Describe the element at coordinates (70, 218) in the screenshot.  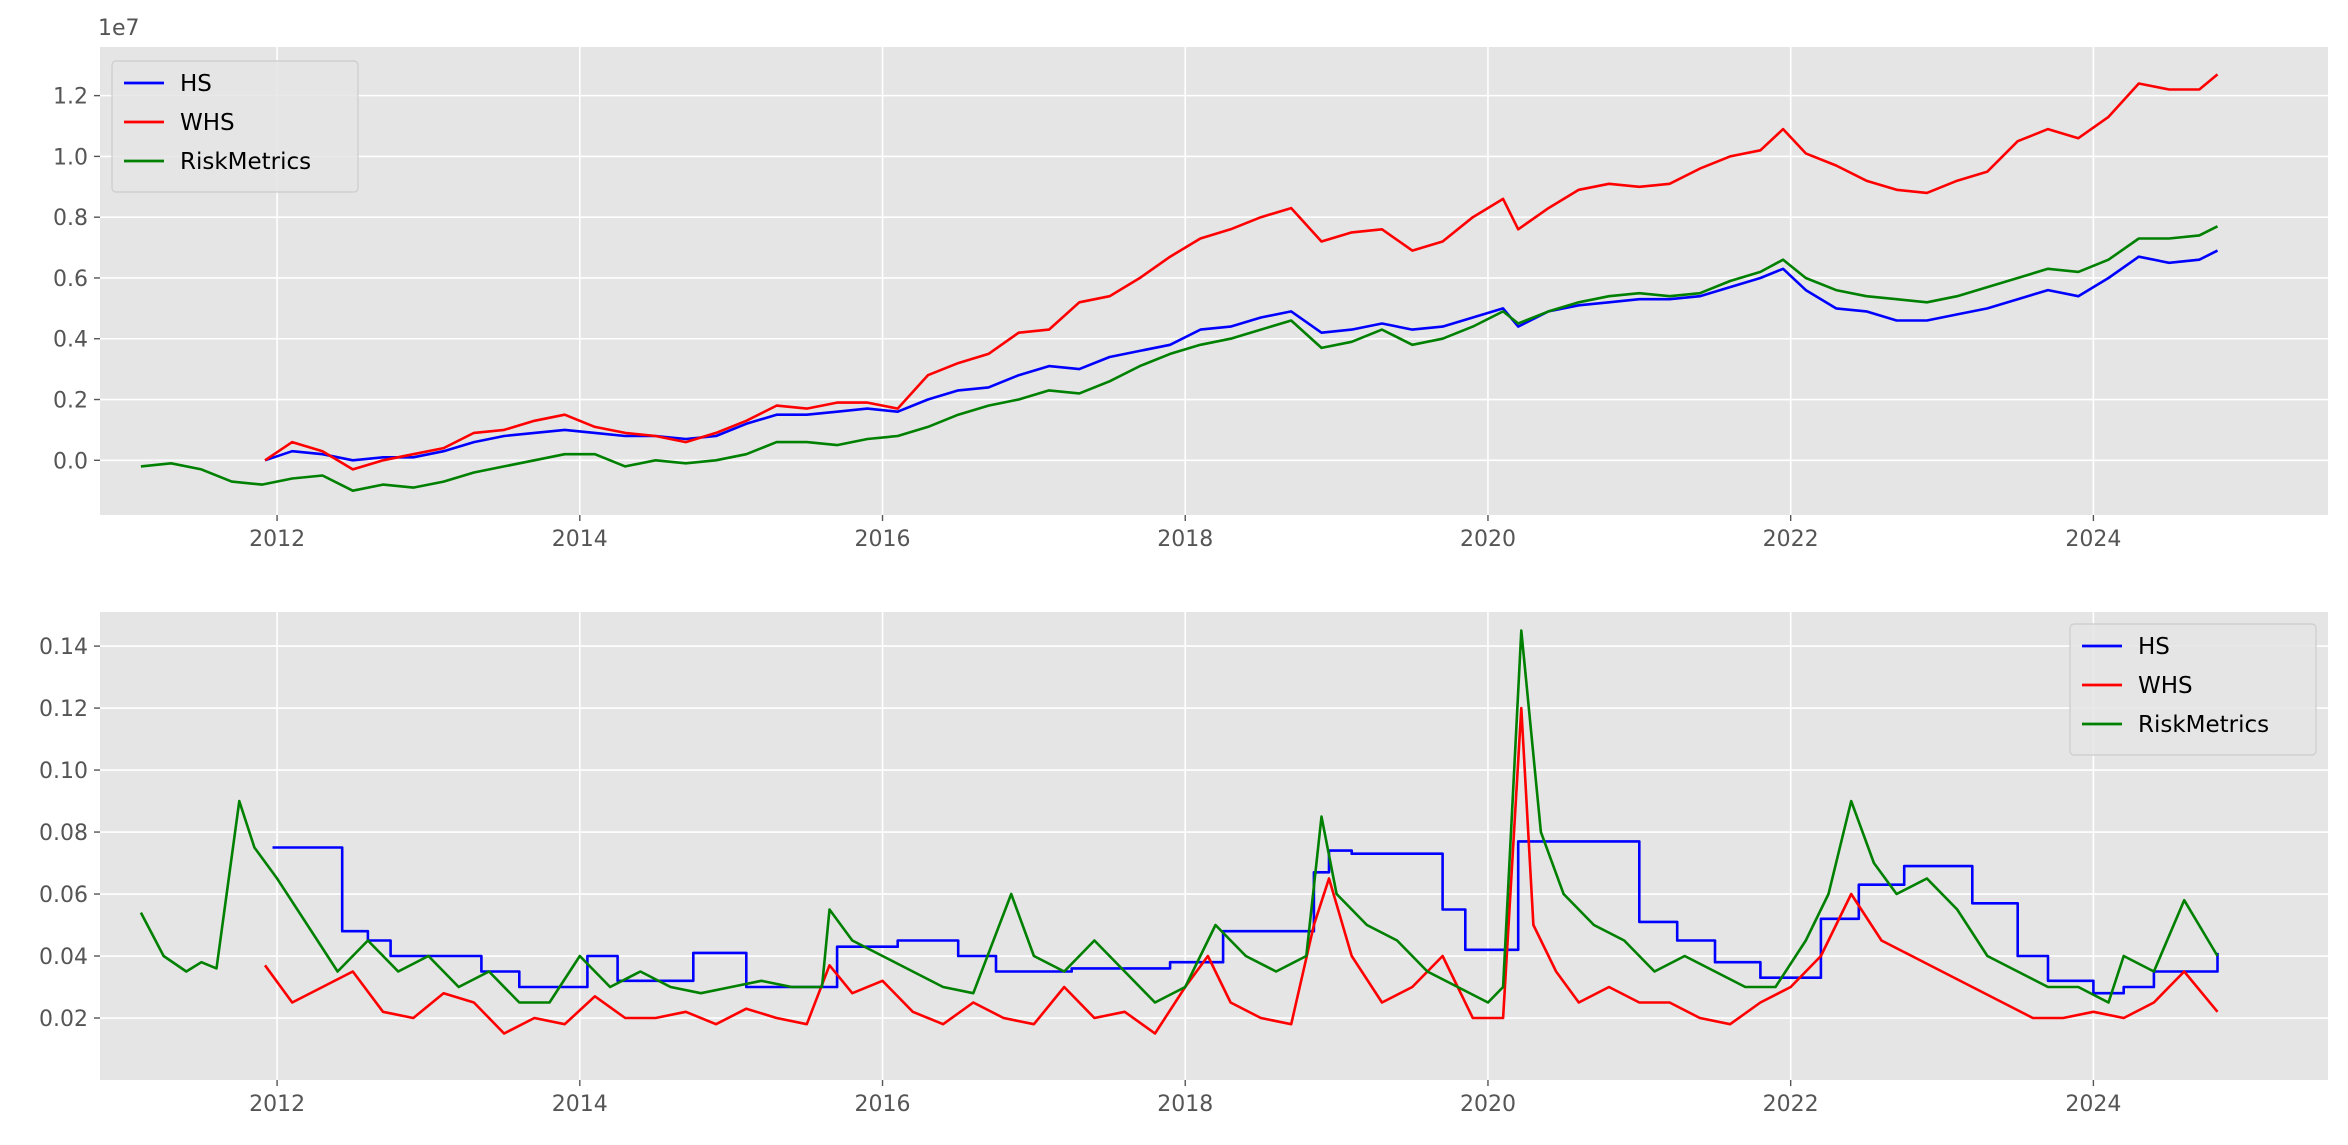
I see `top-y-tick-label: 0.8` at that location.